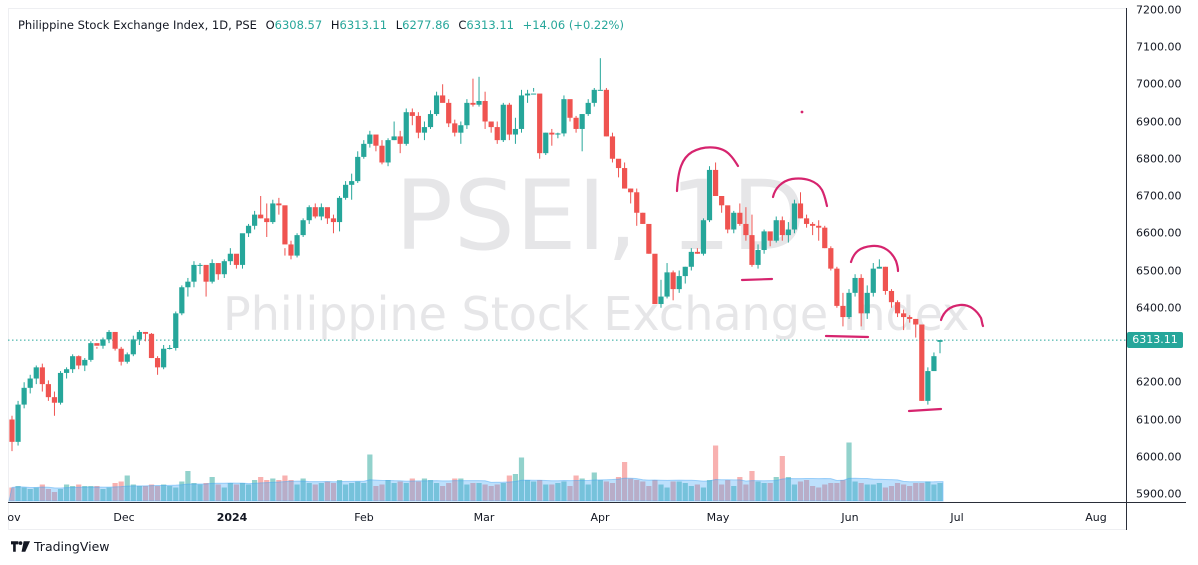 The width and height of the screenshot is (1198, 565). Describe the element at coordinates (1156, 269) in the screenshot. I see `price-axis` at that location.